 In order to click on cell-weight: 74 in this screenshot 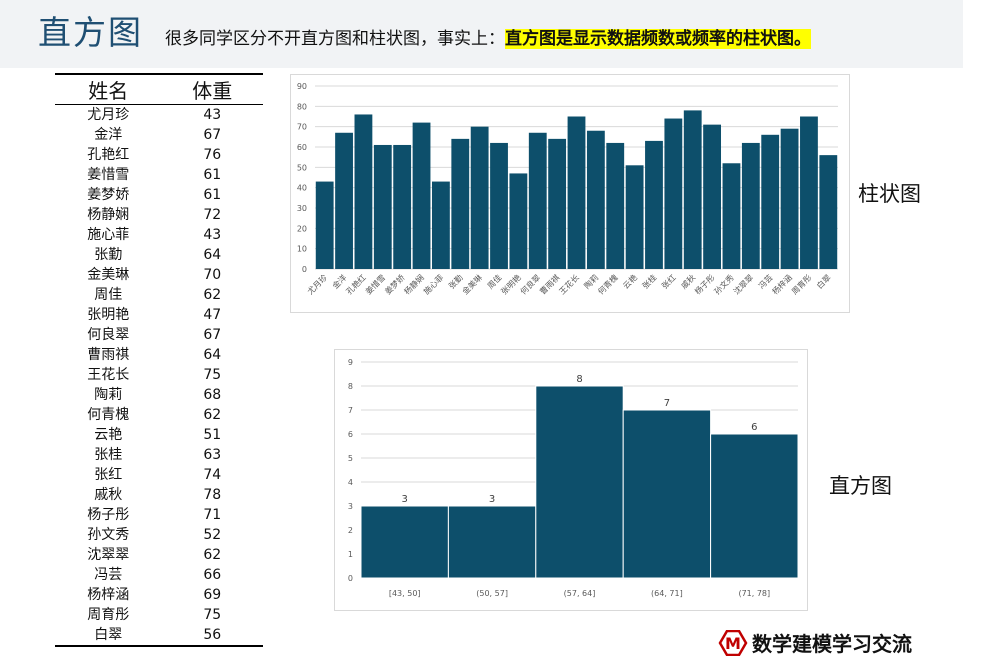, I will do `click(212, 475)`.